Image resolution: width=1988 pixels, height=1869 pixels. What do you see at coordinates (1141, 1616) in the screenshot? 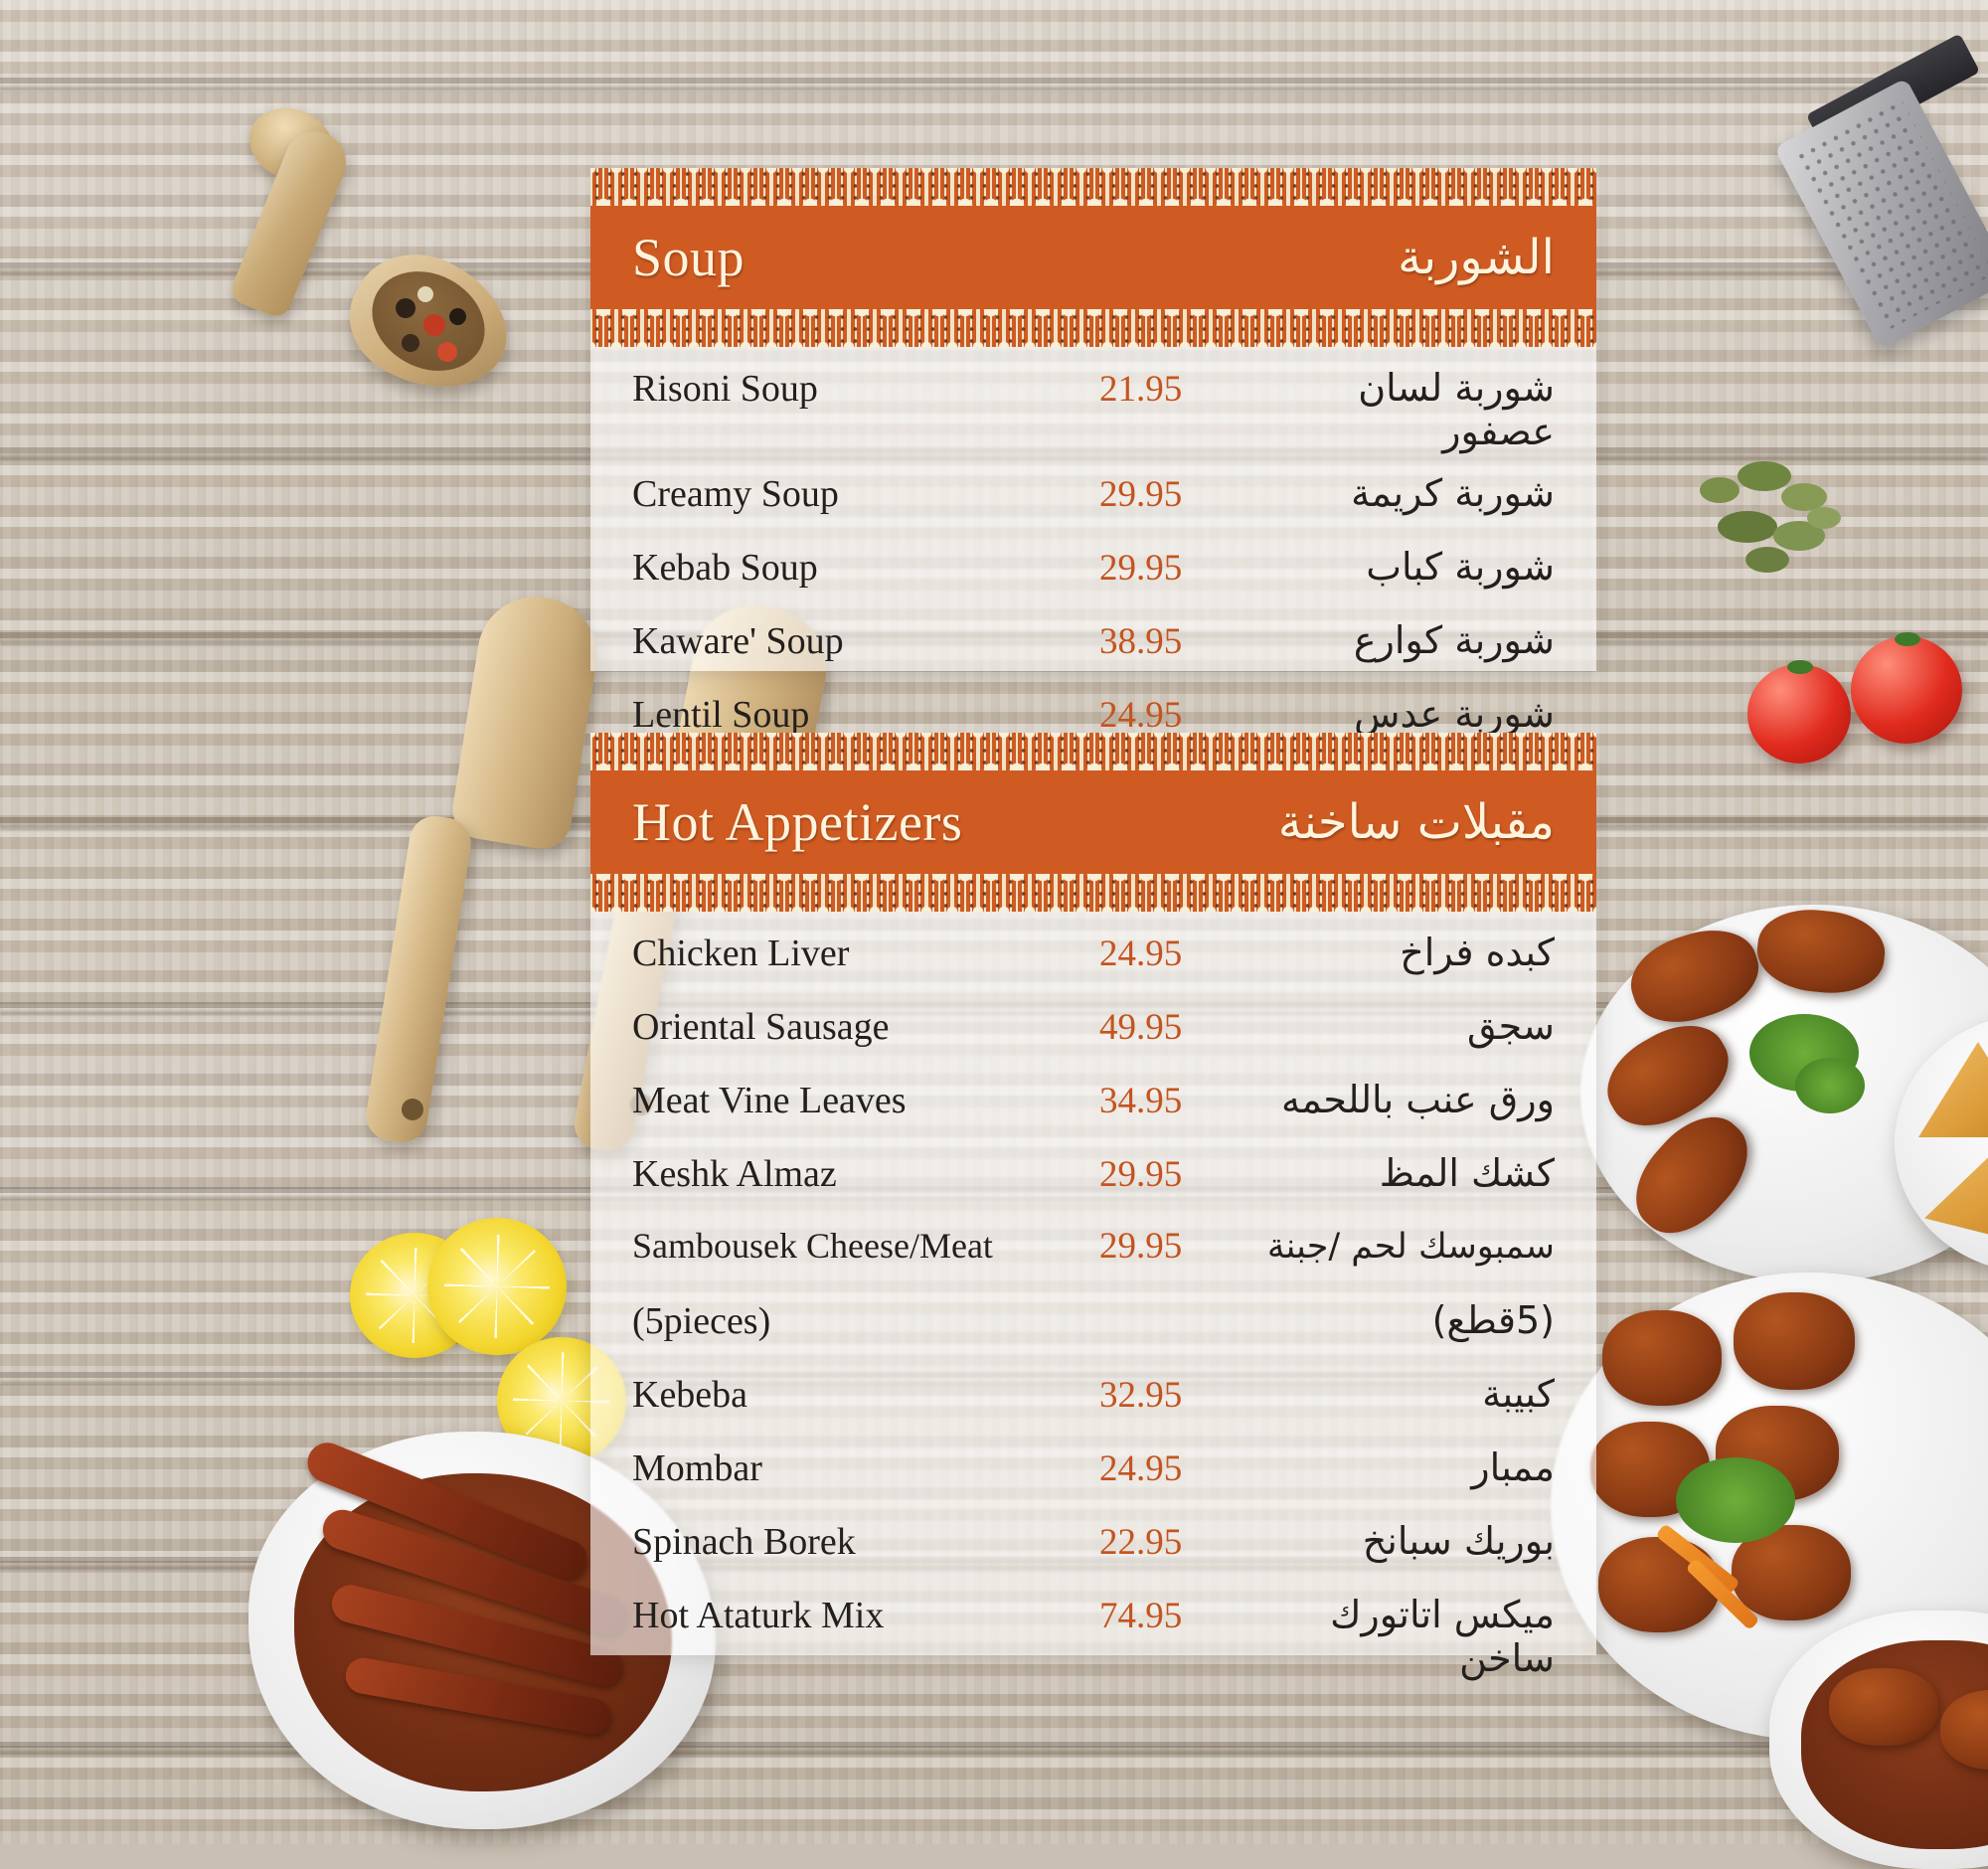
I see `item-price: 74.95` at bounding box center [1141, 1616].